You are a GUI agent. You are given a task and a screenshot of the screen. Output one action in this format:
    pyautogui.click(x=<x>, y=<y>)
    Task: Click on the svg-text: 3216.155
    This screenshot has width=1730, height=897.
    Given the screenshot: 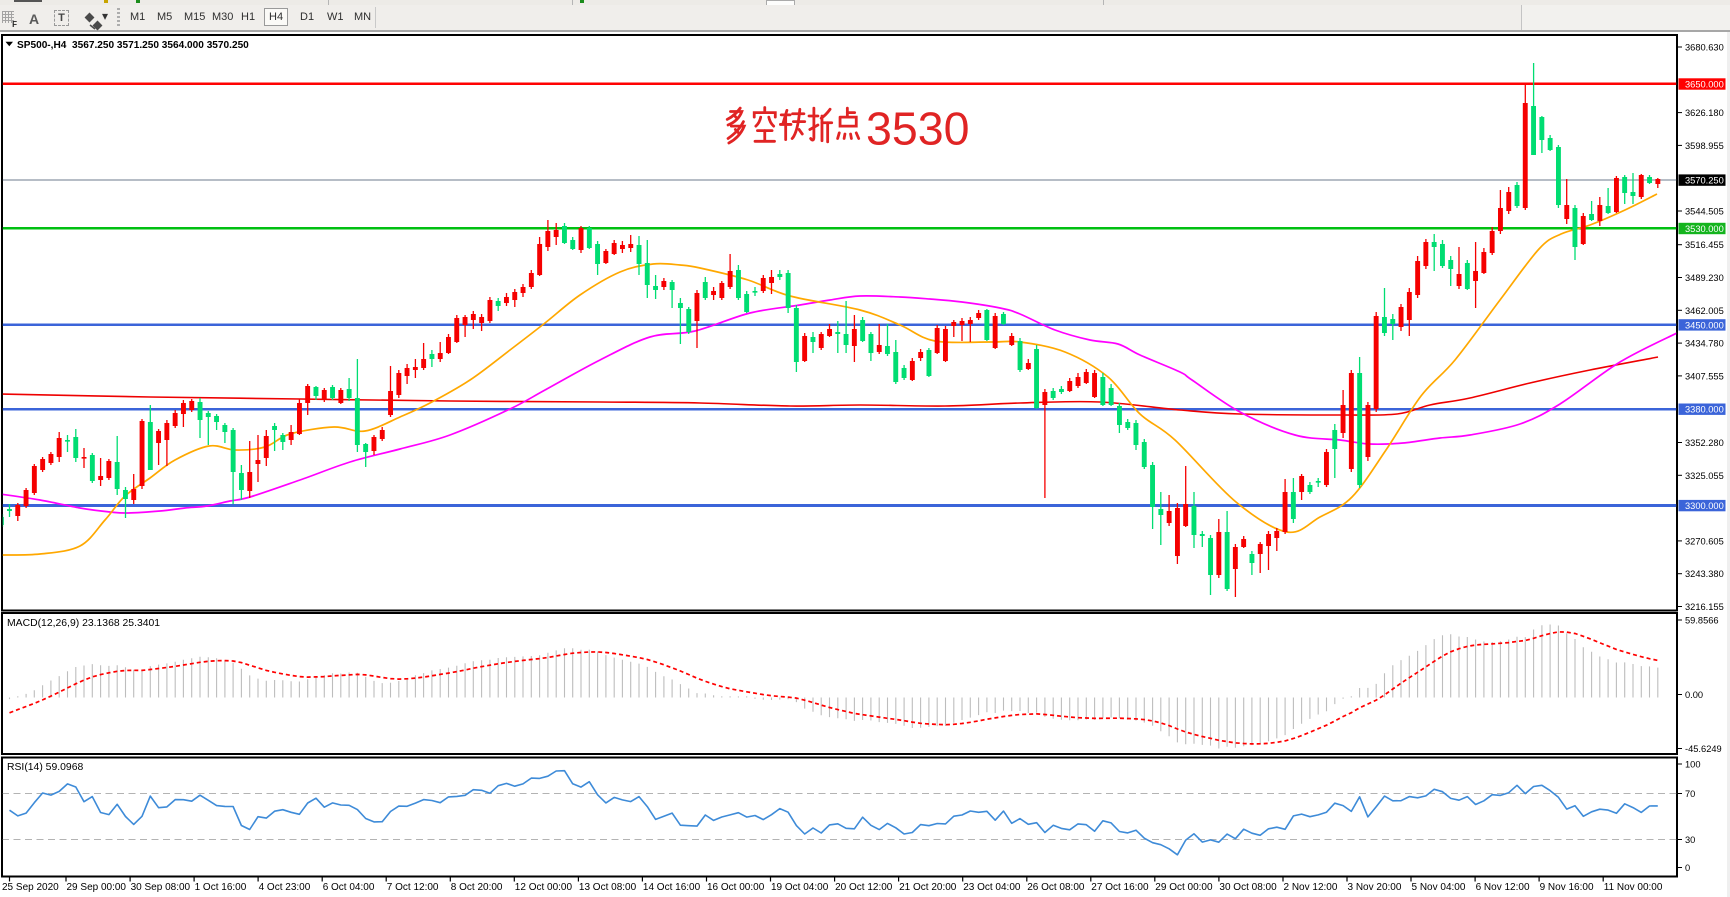 What is the action you would take?
    pyautogui.click(x=1704, y=607)
    